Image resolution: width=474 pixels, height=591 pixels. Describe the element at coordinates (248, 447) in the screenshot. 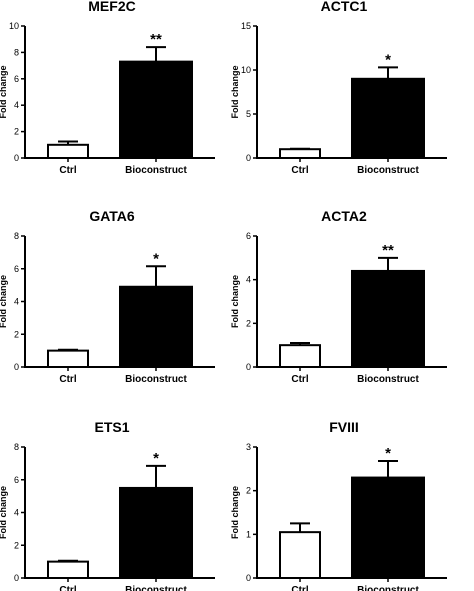

I see `y-tick-label: 3` at that location.